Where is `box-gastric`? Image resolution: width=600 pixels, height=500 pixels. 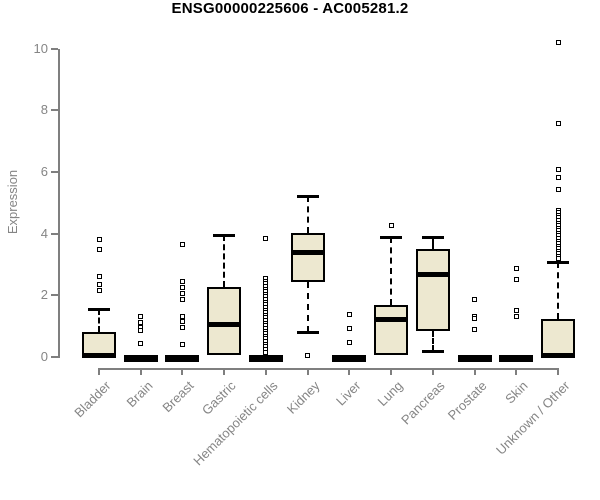
box-gastric is located at coordinates (224, 320).